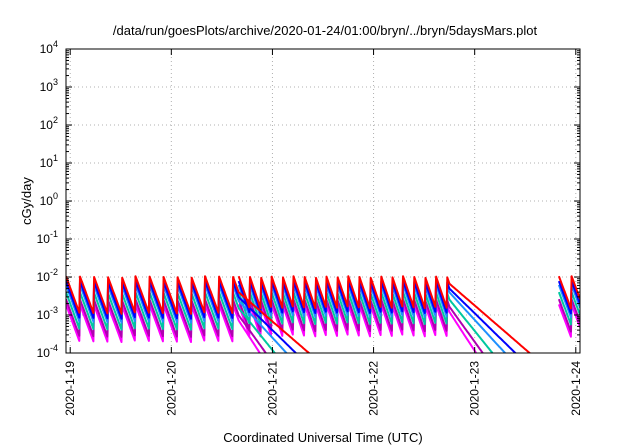 Image resolution: width=640 pixels, height=448 pixels. Describe the element at coordinates (374, 388) in the screenshot. I see `x-tick-label: 2020-1-22` at that location.